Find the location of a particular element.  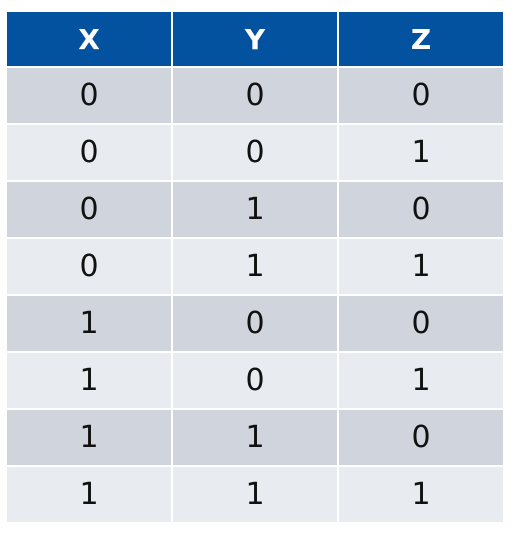

table-row: 0 0 0 is located at coordinates (255, 95).